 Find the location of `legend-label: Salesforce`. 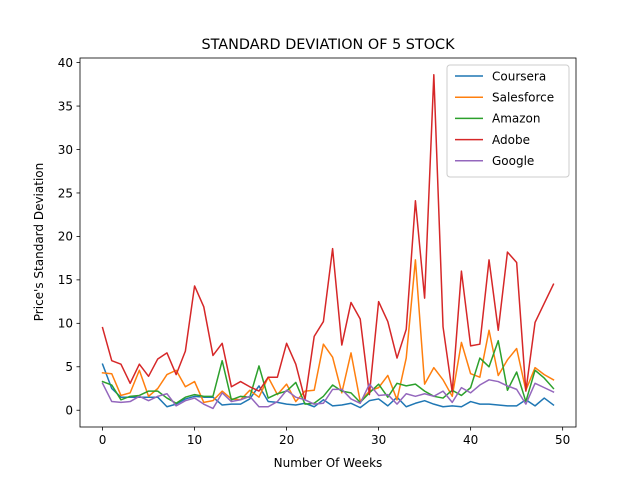

legend-label: Salesforce is located at coordinates (523, 98).